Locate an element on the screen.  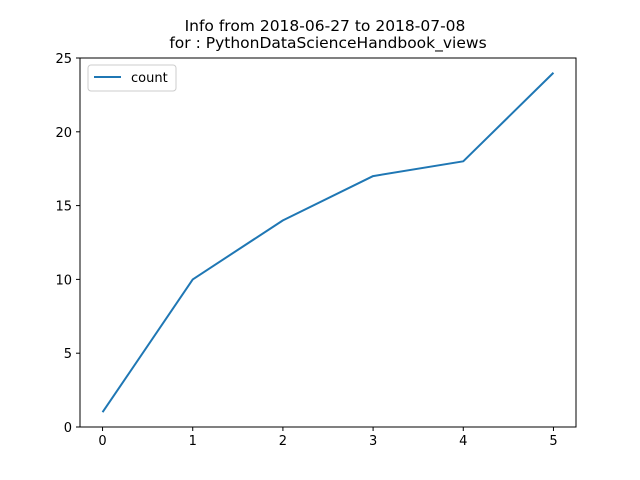
y-tick-label: 10 is located at coordinates (63, 280).